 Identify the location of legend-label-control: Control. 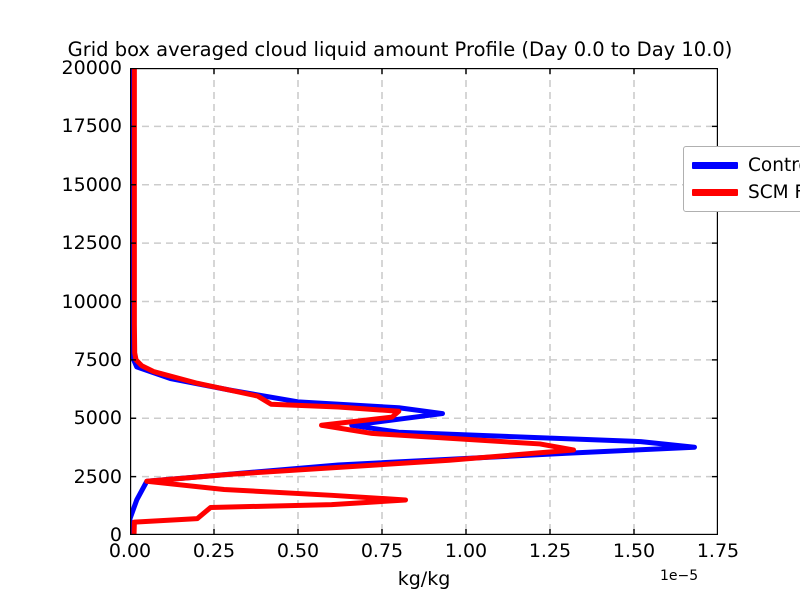
(774, 165).